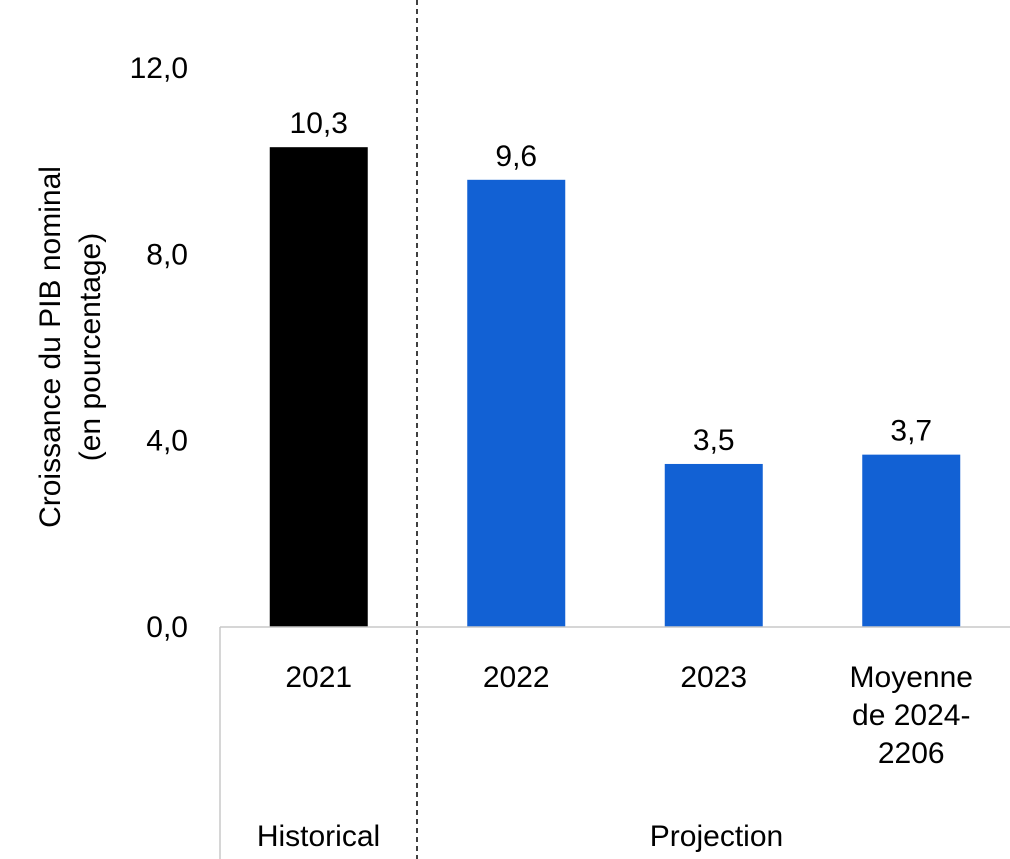  Describe the element at coordinates (167, 627) in the screenshot. I see `y-tick-label: 0,0` at that location.